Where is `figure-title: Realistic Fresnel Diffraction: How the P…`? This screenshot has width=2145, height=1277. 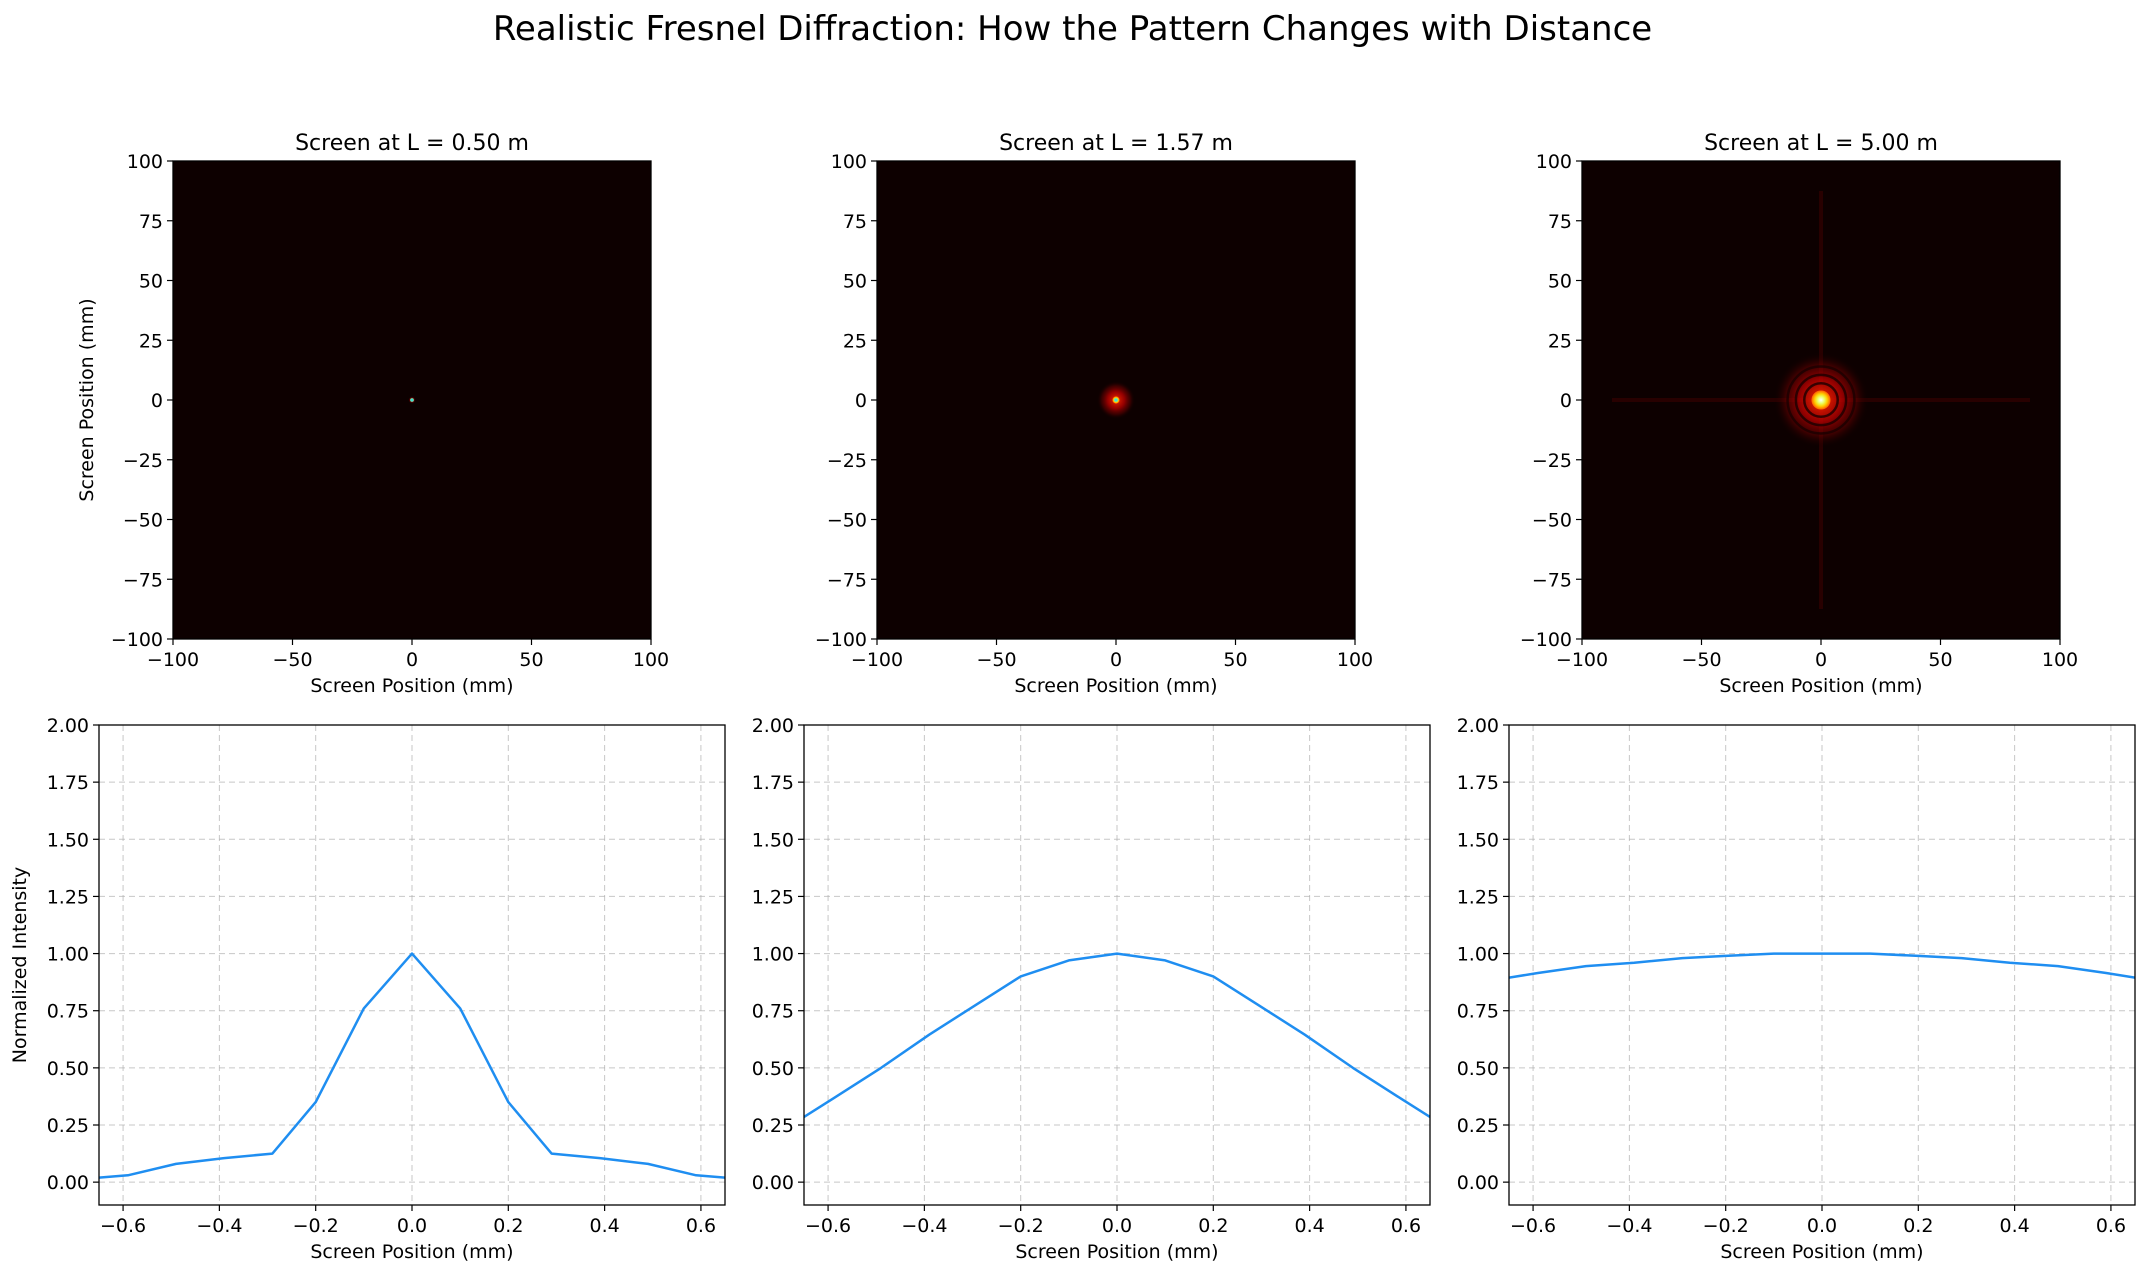
figure-title: Realistic Fresnel Diffraction: How the P… is located at coordinates (1072, 29).